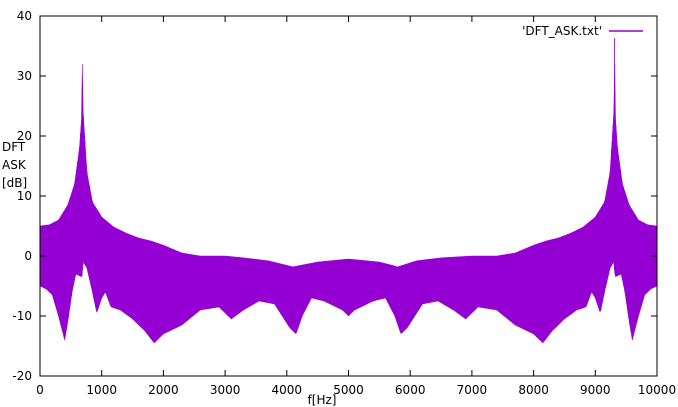 Image resolution: width=678 pixels, height=407 pixels. I want to click on y-tick-label-3: 10, so click(24, 196).